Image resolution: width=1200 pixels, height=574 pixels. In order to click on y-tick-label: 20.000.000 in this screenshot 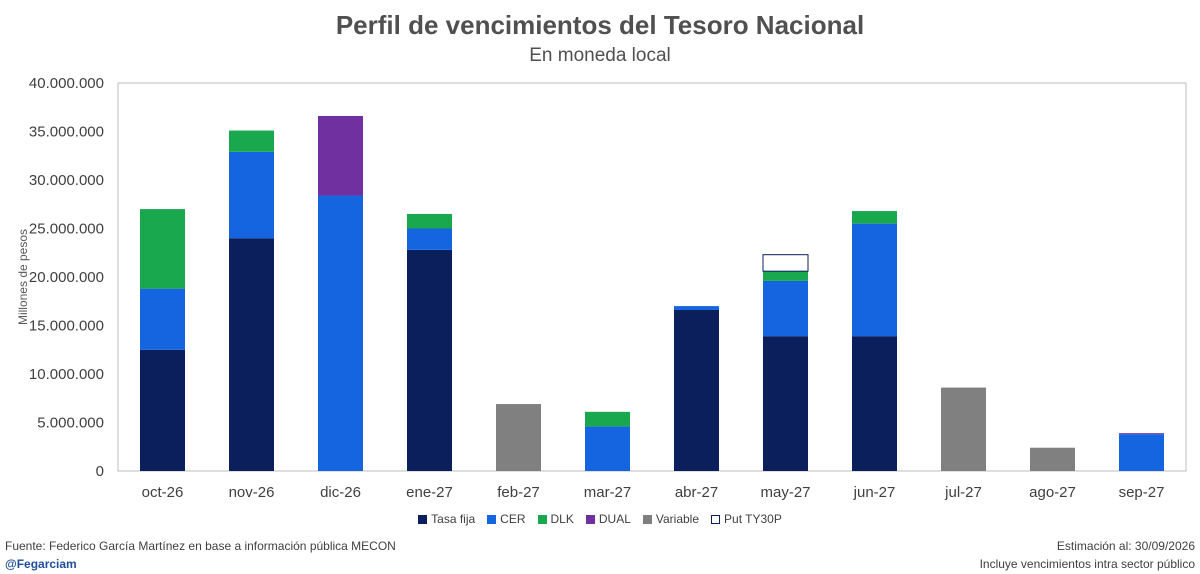, I will do `click(66, 277)`.